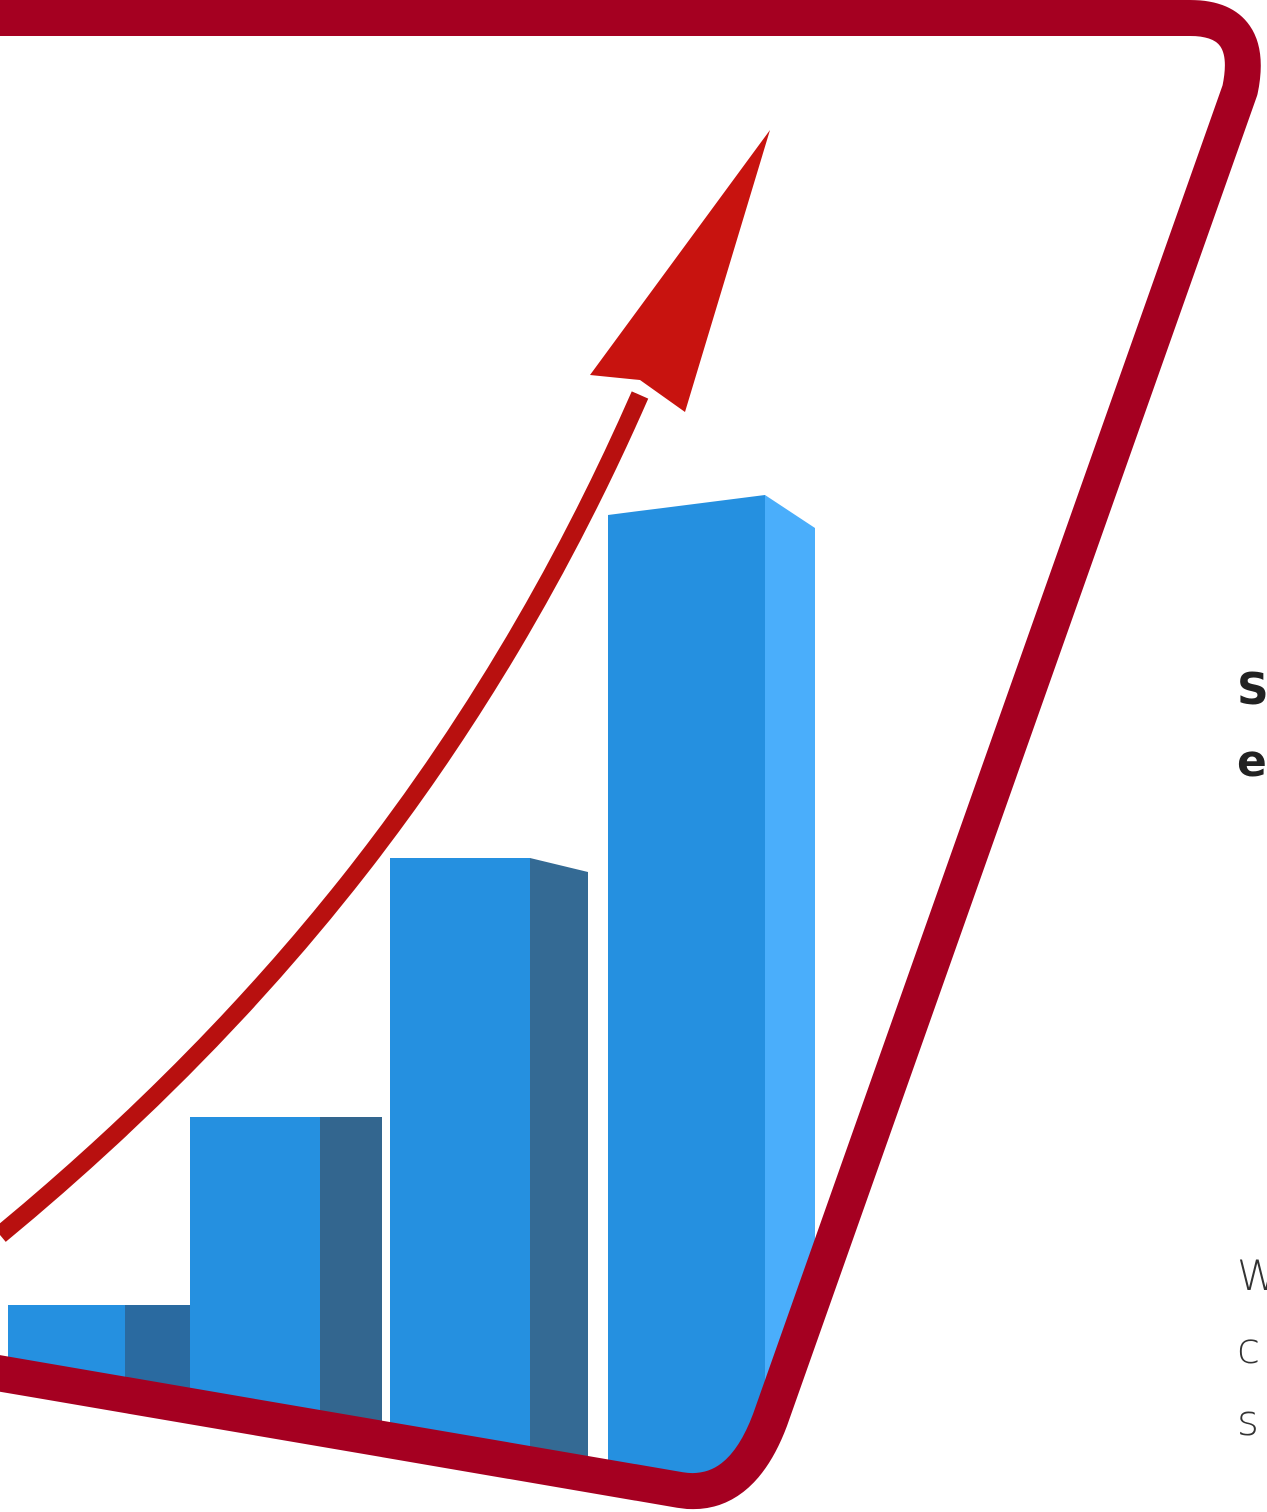  I want to click on heading-line: e, so click(1252, 761).